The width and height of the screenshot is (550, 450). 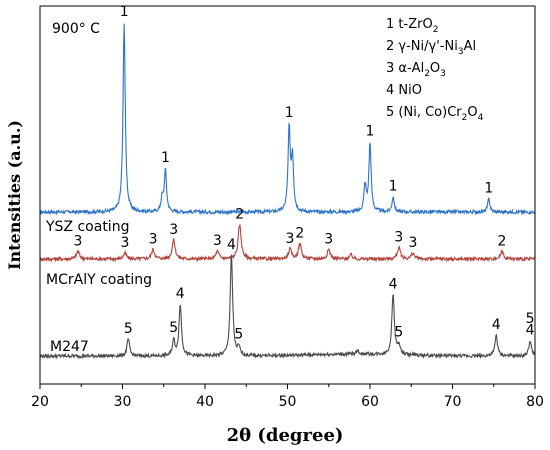 What do you see at coordinates (535, 402) in the screenshot?
I see `x-tick-label: 80` at bounding box center [535, 402].